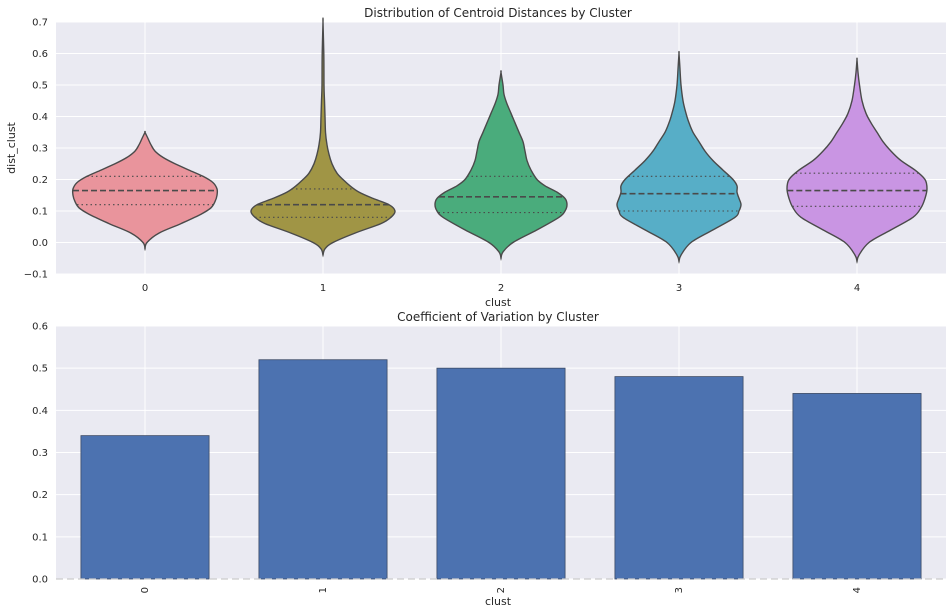 The height and width of the screenshot is (614, 952). Describe the element at coordinates (323, 288) in the screenshot. I see `violin-x-tick-label: 1` at that location.